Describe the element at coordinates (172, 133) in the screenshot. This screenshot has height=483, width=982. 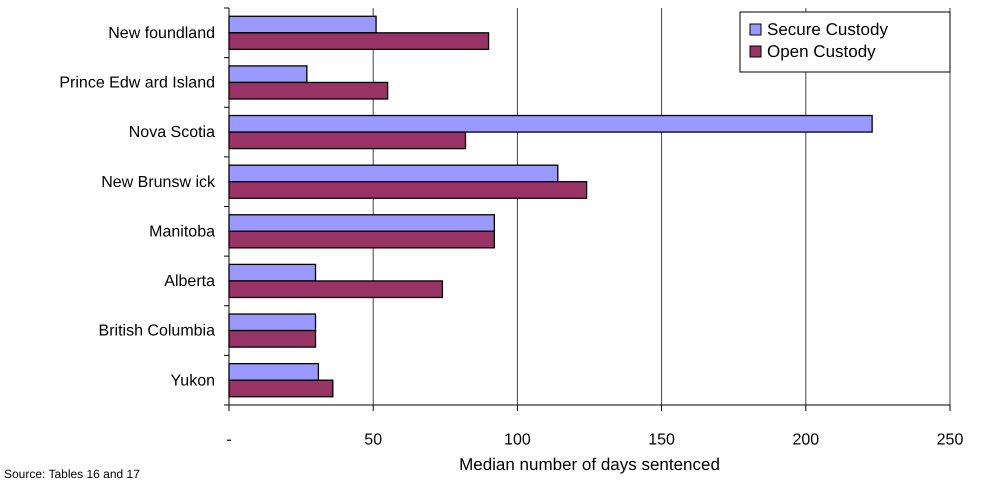
I see `y-tick-label: Nova Scotia` at that location.